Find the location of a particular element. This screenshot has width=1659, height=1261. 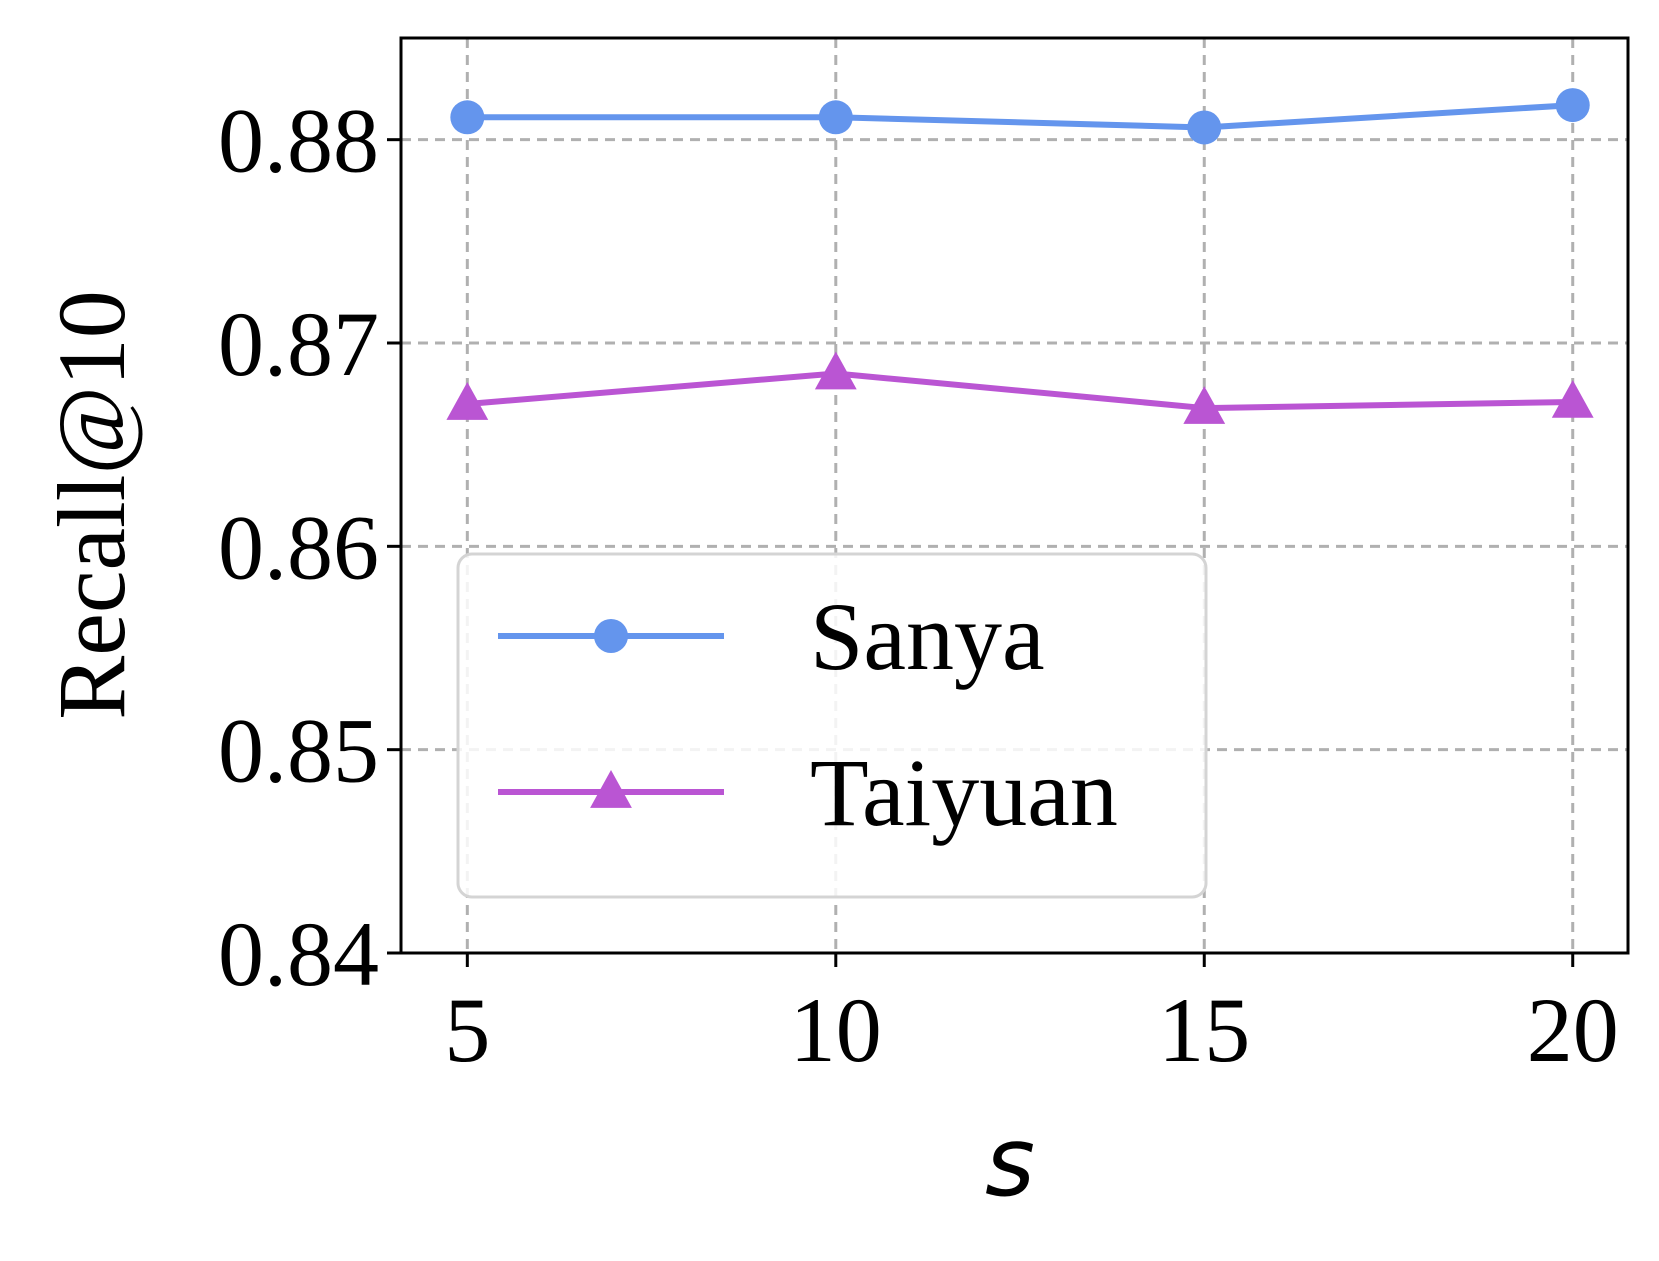

y-tick-label: 0.88 is located at coordinates (298, 141).